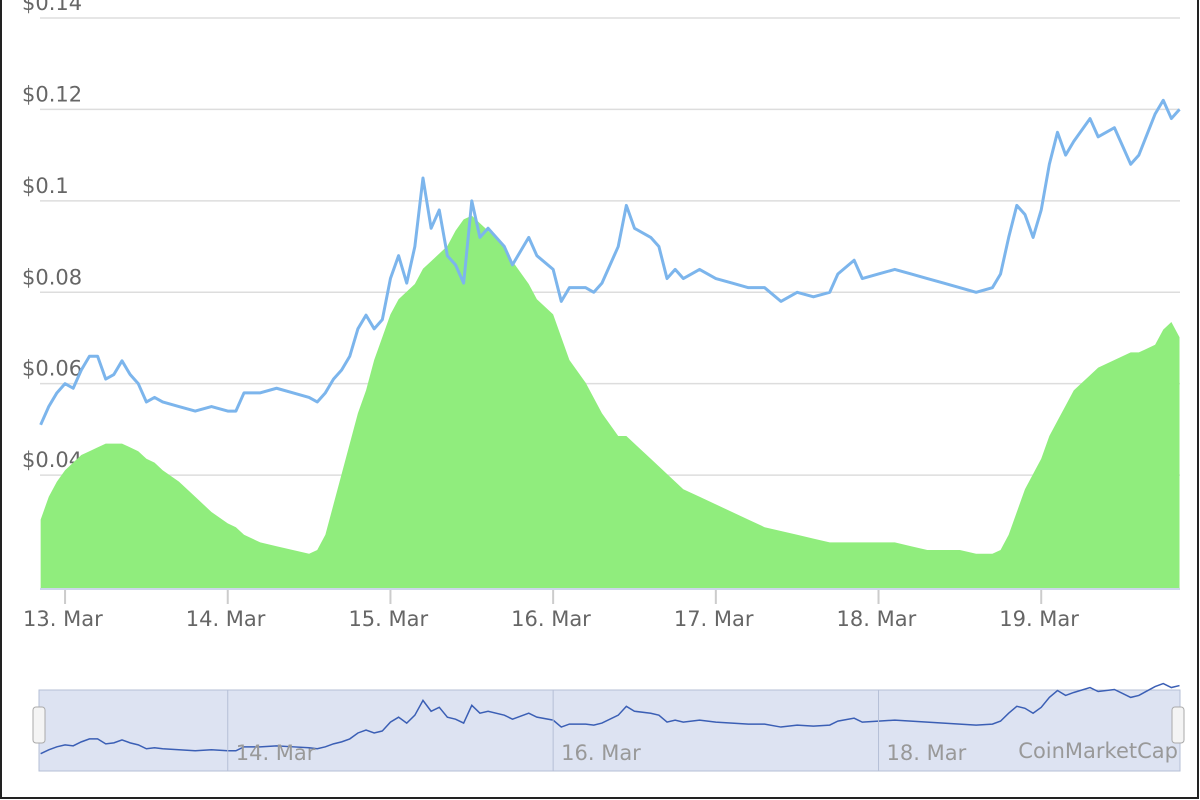 The width and height of the screenshot is (1200, 800). What do you see at coordinates (52, 94) in the screenshot?
I see `y-tick-label: $0.12` at bounding box center [52, 94].